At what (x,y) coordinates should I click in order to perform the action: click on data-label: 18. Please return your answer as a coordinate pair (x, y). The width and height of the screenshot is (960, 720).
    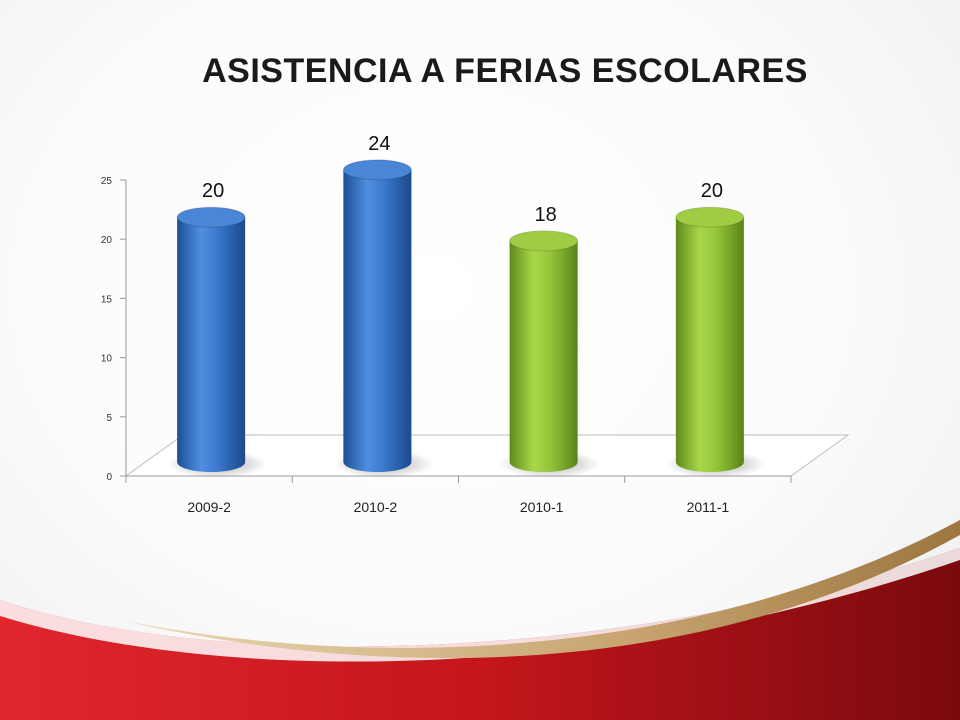
    Looking at the image, I should click on (546, 215).